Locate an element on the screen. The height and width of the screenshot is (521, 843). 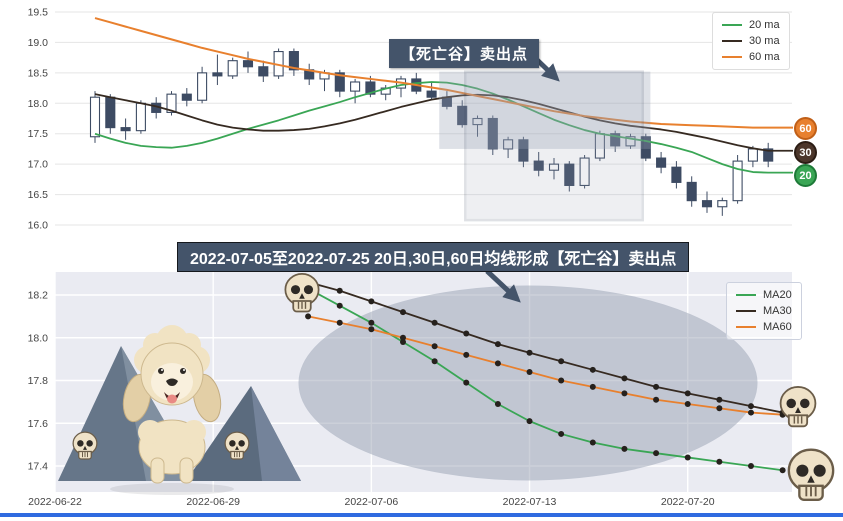
x-tick-label: 2022-07-20 is located at coordinates (688, 502).